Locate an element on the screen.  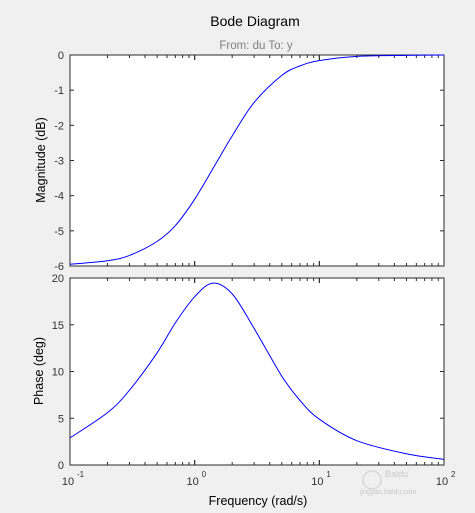
xtick-exponent: -1 is located at coordinates (81, 474).